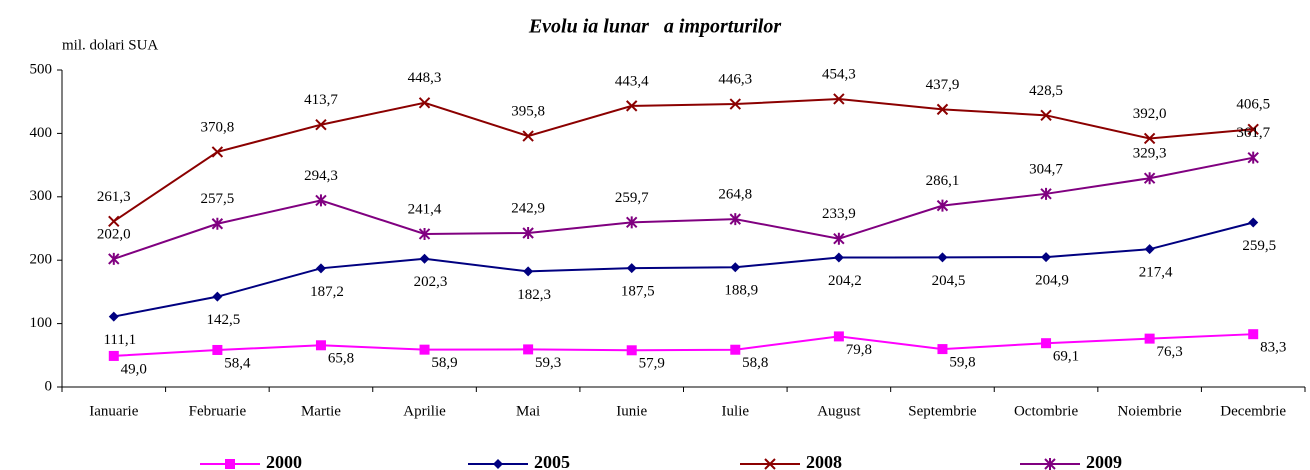 The width and height of the screenshot is (1310, 470). I want to click on data-label: 49,0, so click(134, 369).